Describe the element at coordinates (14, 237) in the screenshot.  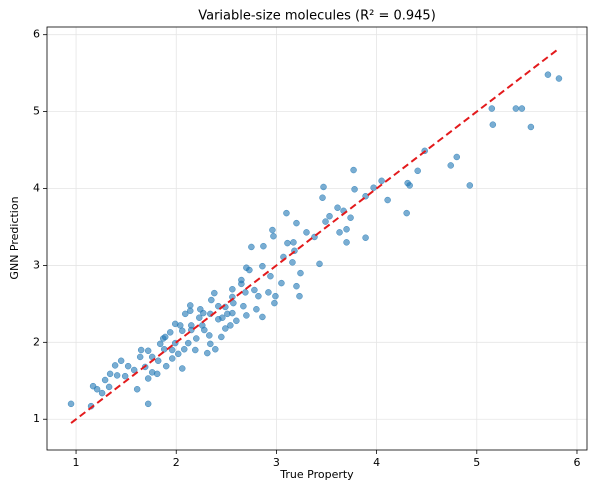
I see `y-axis-label: GNN Prediction` at that location.